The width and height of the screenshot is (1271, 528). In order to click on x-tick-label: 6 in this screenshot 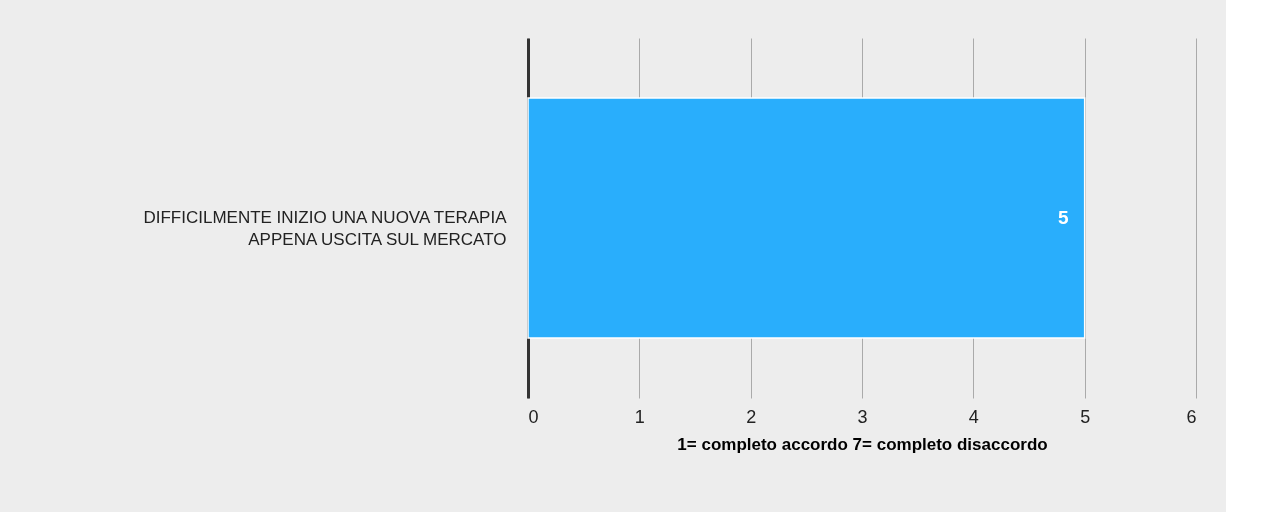, I will do `click(1191, 416)`.